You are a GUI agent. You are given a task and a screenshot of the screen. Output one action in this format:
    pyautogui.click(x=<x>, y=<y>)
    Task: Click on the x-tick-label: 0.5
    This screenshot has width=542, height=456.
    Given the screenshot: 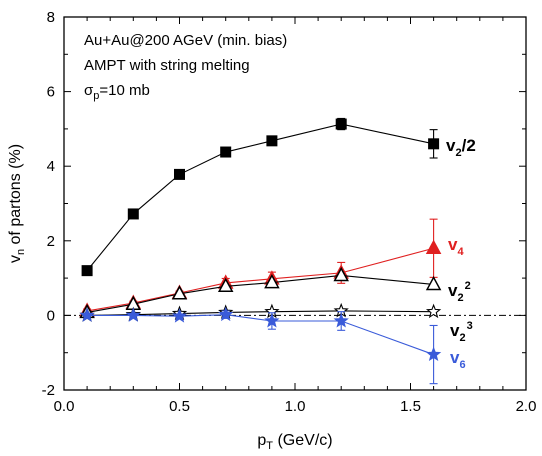 What is the action you would take?
    pyautogui.click(x=179, y=406)
    